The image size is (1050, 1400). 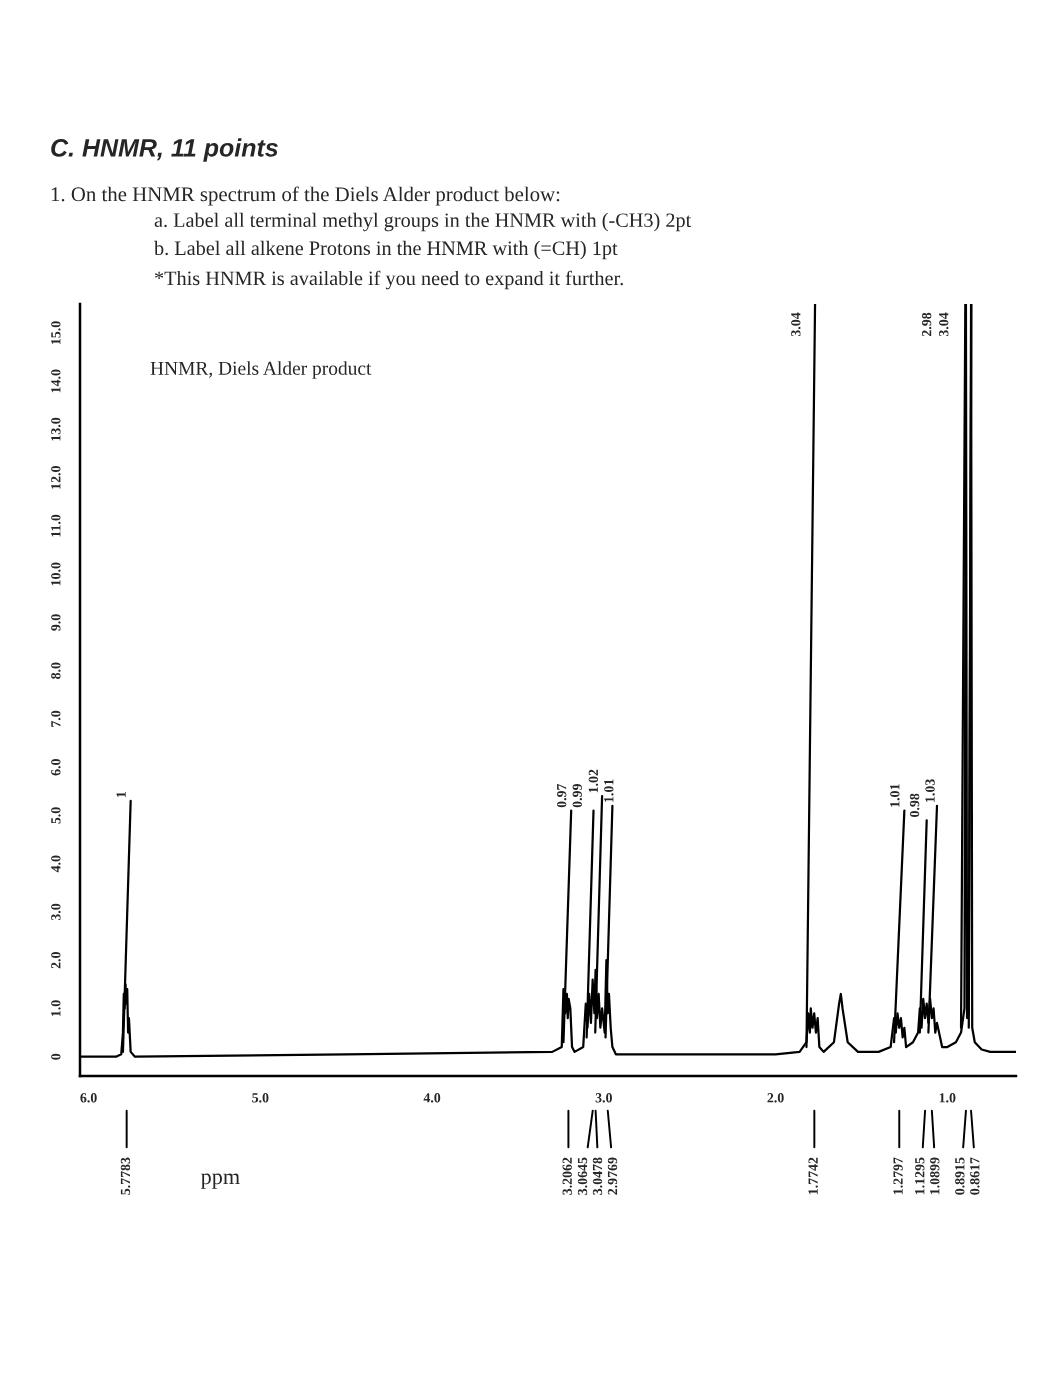 What do you see at coordinates (164, 150) in the screenshot?
I see `chart-title: C. HNMR, 11 points` at bounding box center [164, 150].